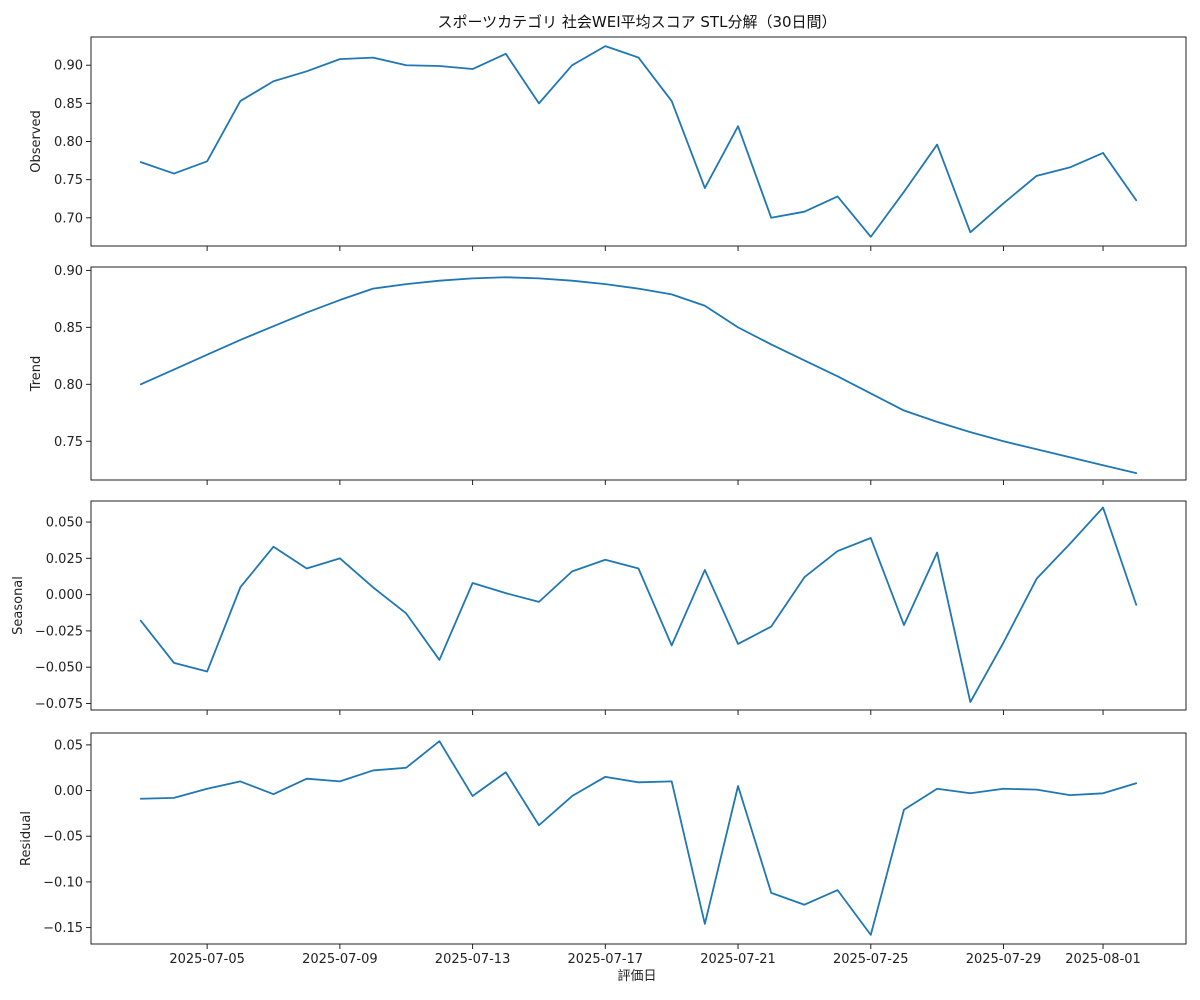 This screenshot has width=1200, height=1000. Describe the element at coordinates (64, 523) in the screenshot. I see `y-tick-label: 0.050` at that location.